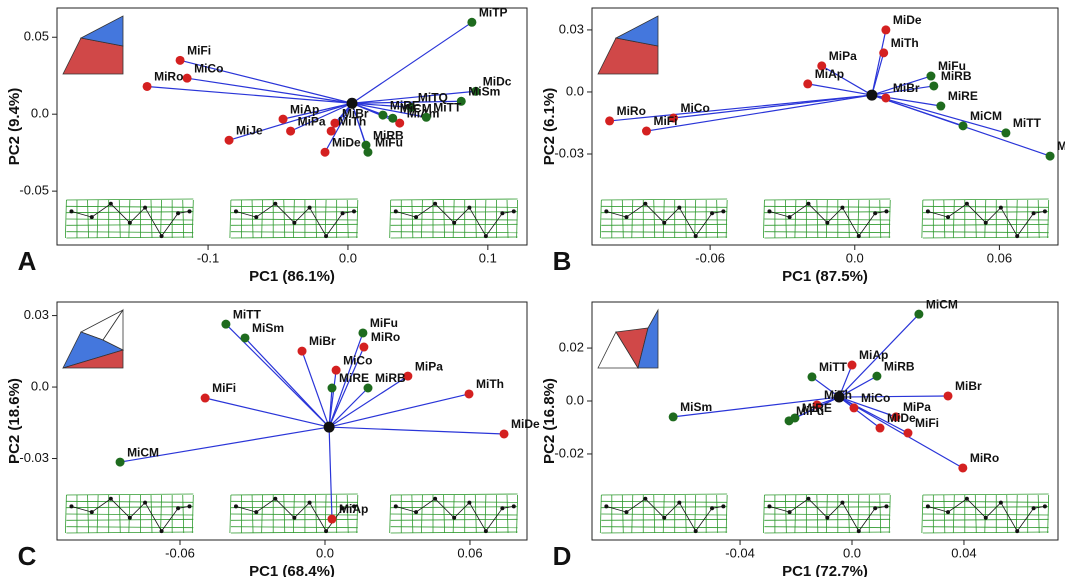 This screenshot has width=1065, height=577. I want to click on y-axis-label: PC2 (16.8%), so click(549, 421).